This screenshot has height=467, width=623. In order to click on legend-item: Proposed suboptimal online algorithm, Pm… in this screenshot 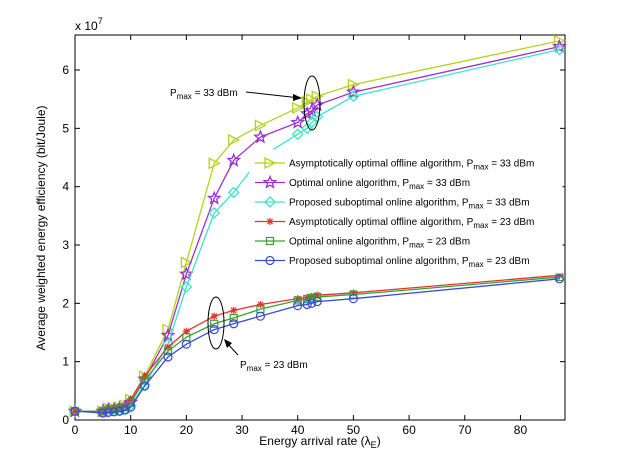, I will do `click(392, 262)`.